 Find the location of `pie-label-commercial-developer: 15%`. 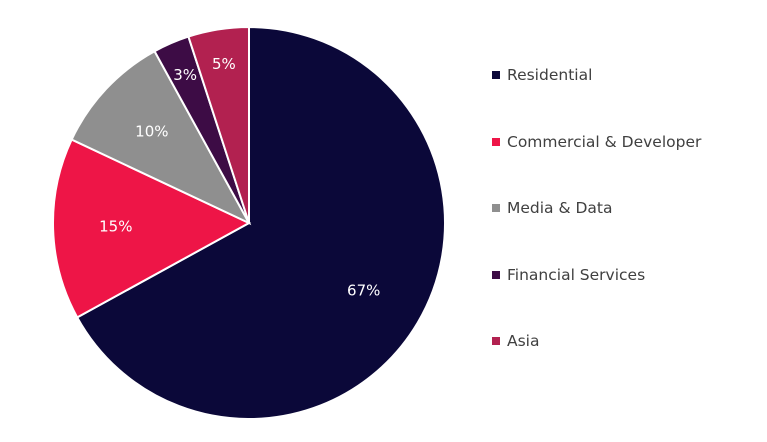

pie-label-commercial-developer: 15% is located at coordinates (115, 227).